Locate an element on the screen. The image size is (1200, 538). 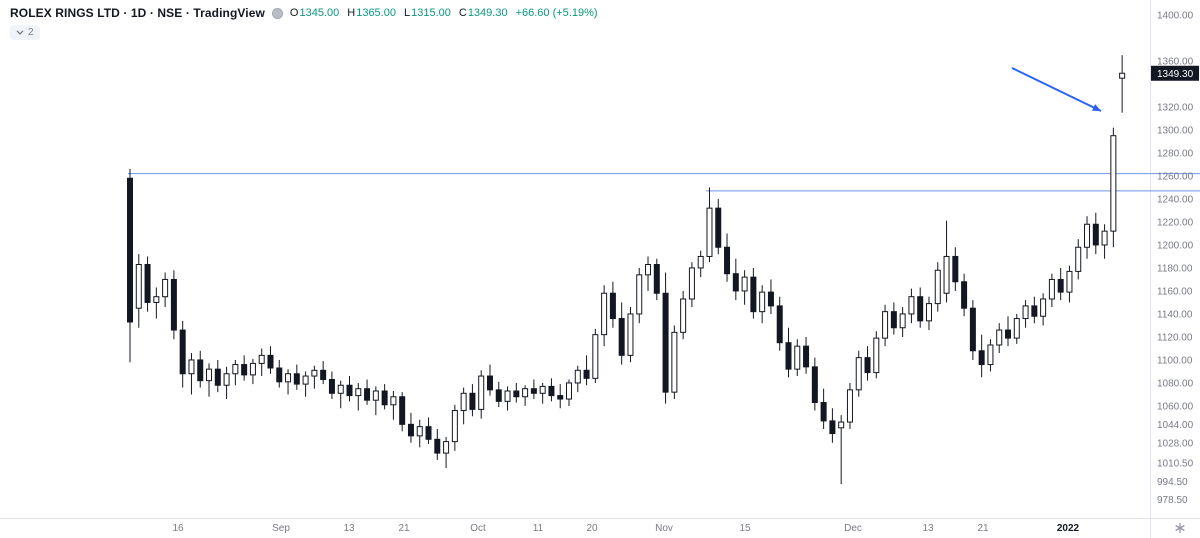
price-axis-label: 1240.00 is located at coordinates (1175, 199).